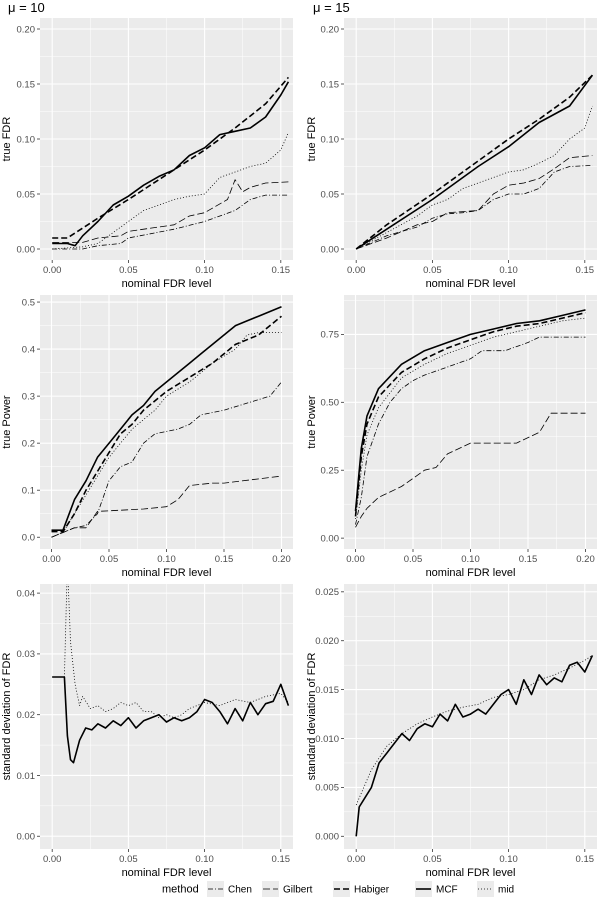 The height and width of the screenshot is (900, 597). Describe the element at coordinates (26, 776) in the screenshot. I see `y-tick-label: 0.01` at that location.